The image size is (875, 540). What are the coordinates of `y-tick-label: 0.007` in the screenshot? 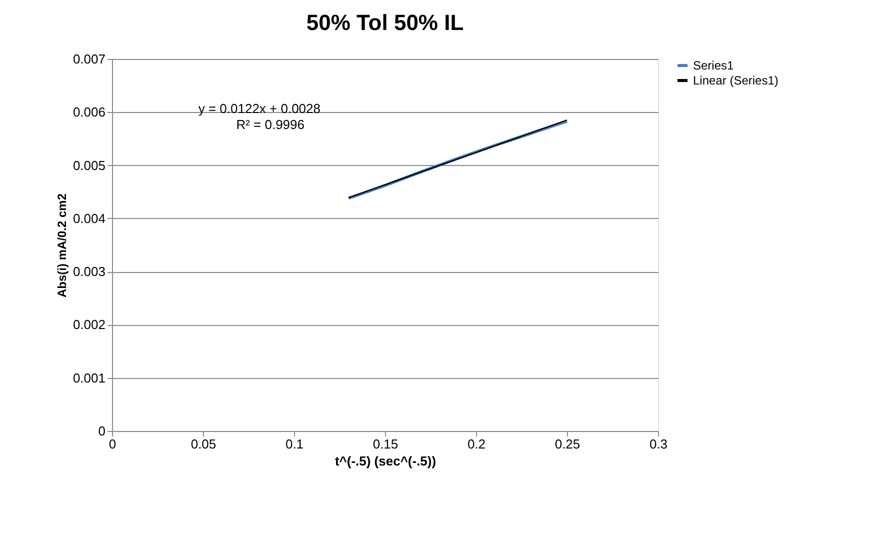 It's located at (89, 59).